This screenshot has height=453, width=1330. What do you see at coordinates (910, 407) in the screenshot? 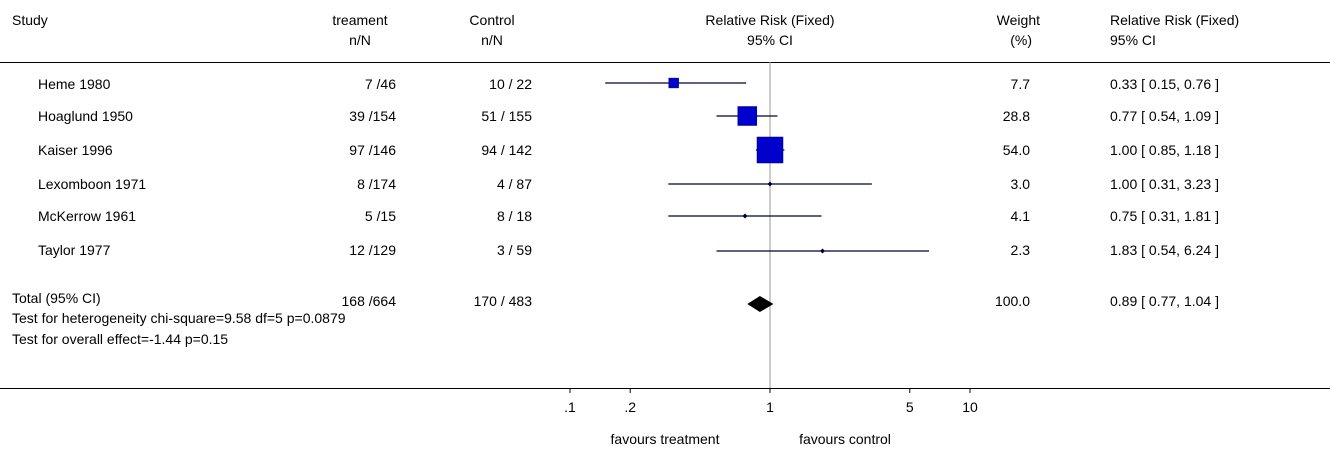
I see `x-tick-label: 5` at bounding box center [910, 407].